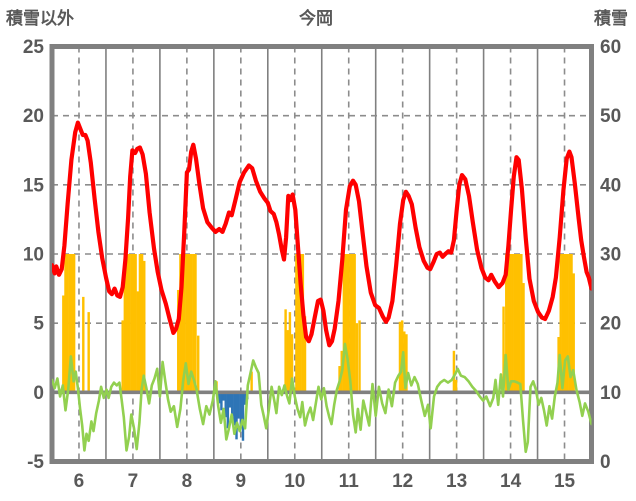 Image resolution: width=636 pixels, height=501 pixels. What do you see at coordinates (34, 47) in the screenshot?
I see `left-axis-tick-label: 25` at bounding box center [34, 47].